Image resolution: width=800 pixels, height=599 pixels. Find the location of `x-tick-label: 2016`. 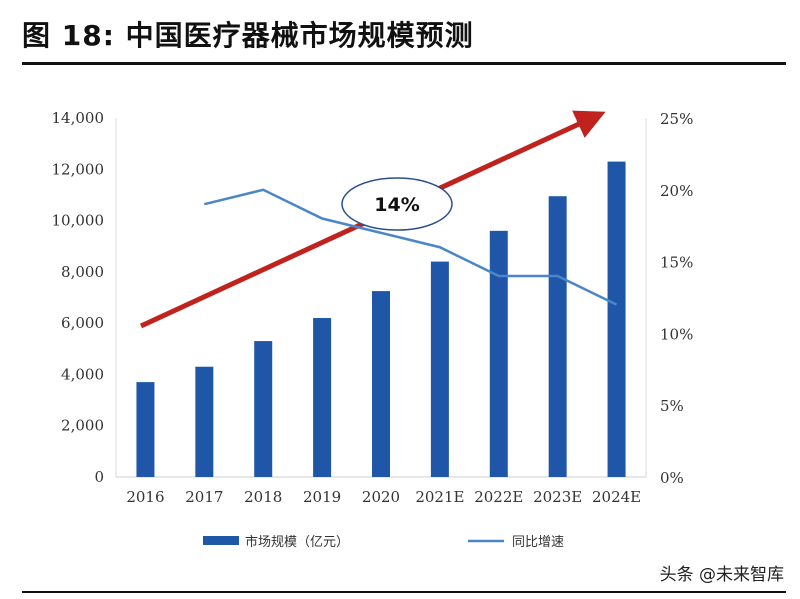

x-tick-label: 2016 is located at coordinates (145, 497).